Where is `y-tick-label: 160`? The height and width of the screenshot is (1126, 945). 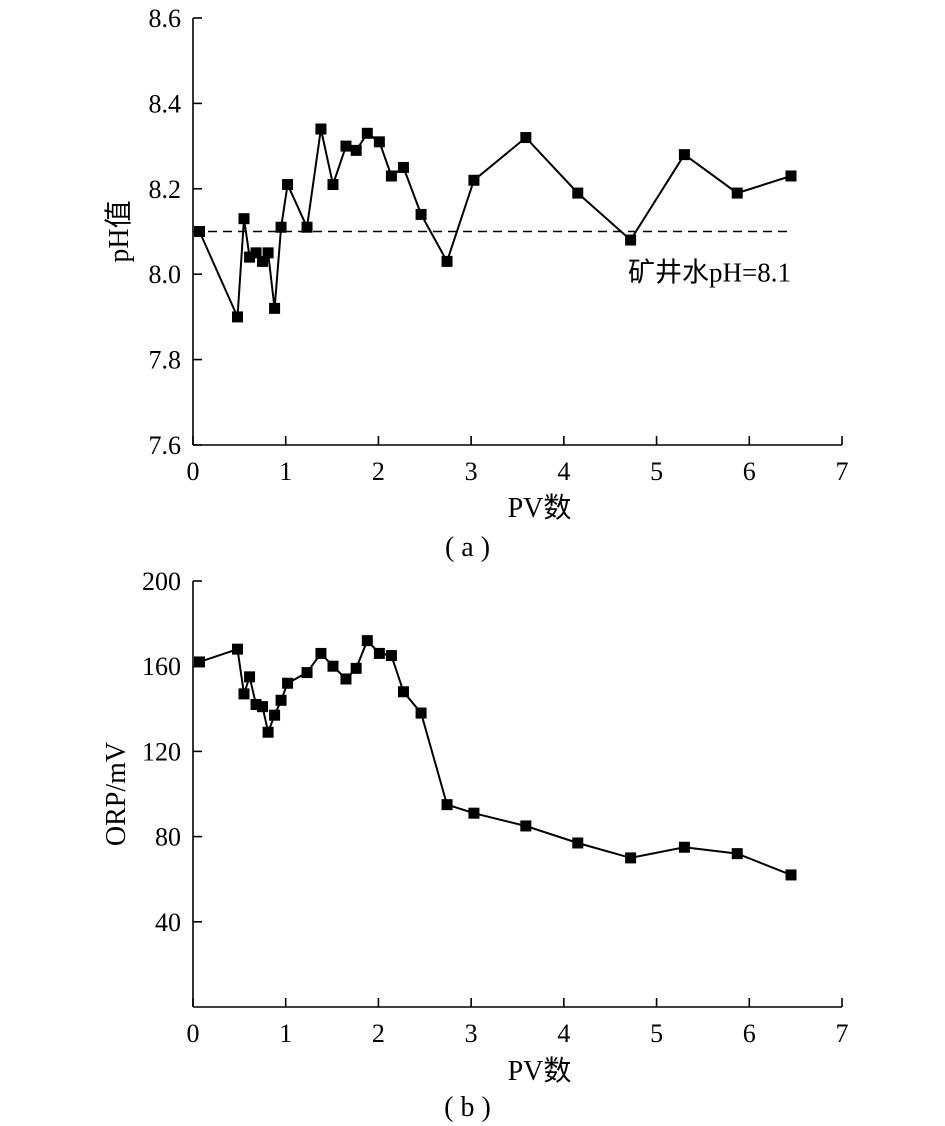 y-tick-label: 160 is located at coordinates (161, 666).